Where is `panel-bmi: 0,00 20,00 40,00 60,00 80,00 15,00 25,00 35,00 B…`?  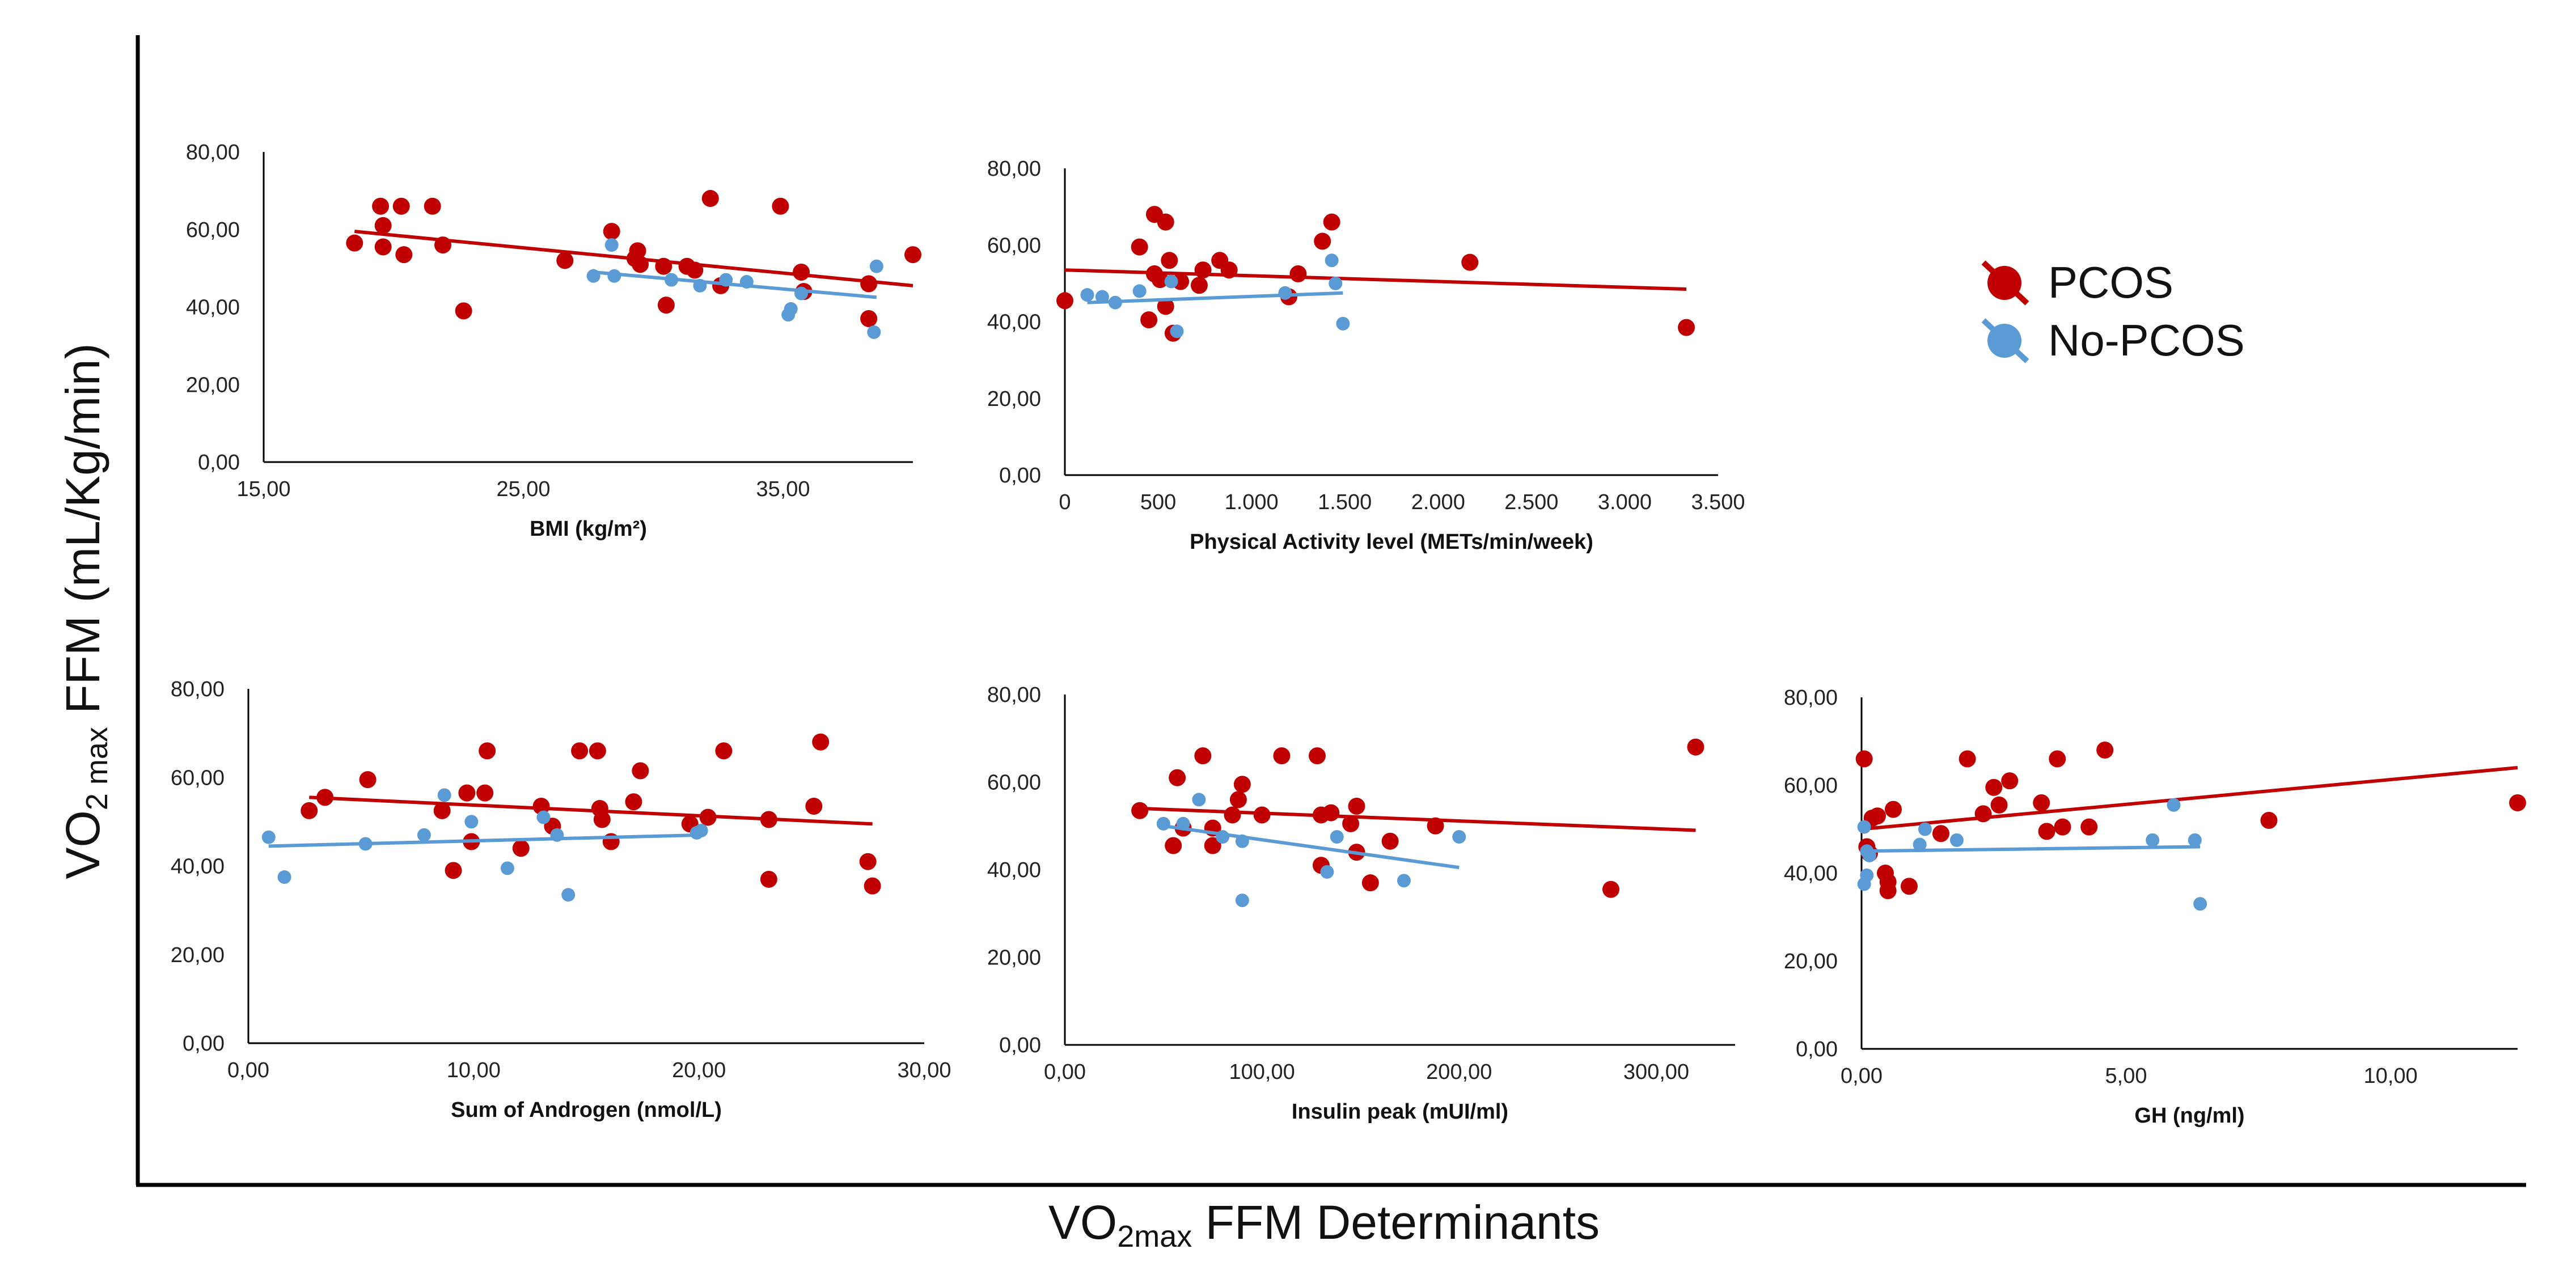
panel-bmi: 0,00 20,00 40,00 60,00 80,00 15,00 25,00 35,00 B… is located at coordinates (553, 341).